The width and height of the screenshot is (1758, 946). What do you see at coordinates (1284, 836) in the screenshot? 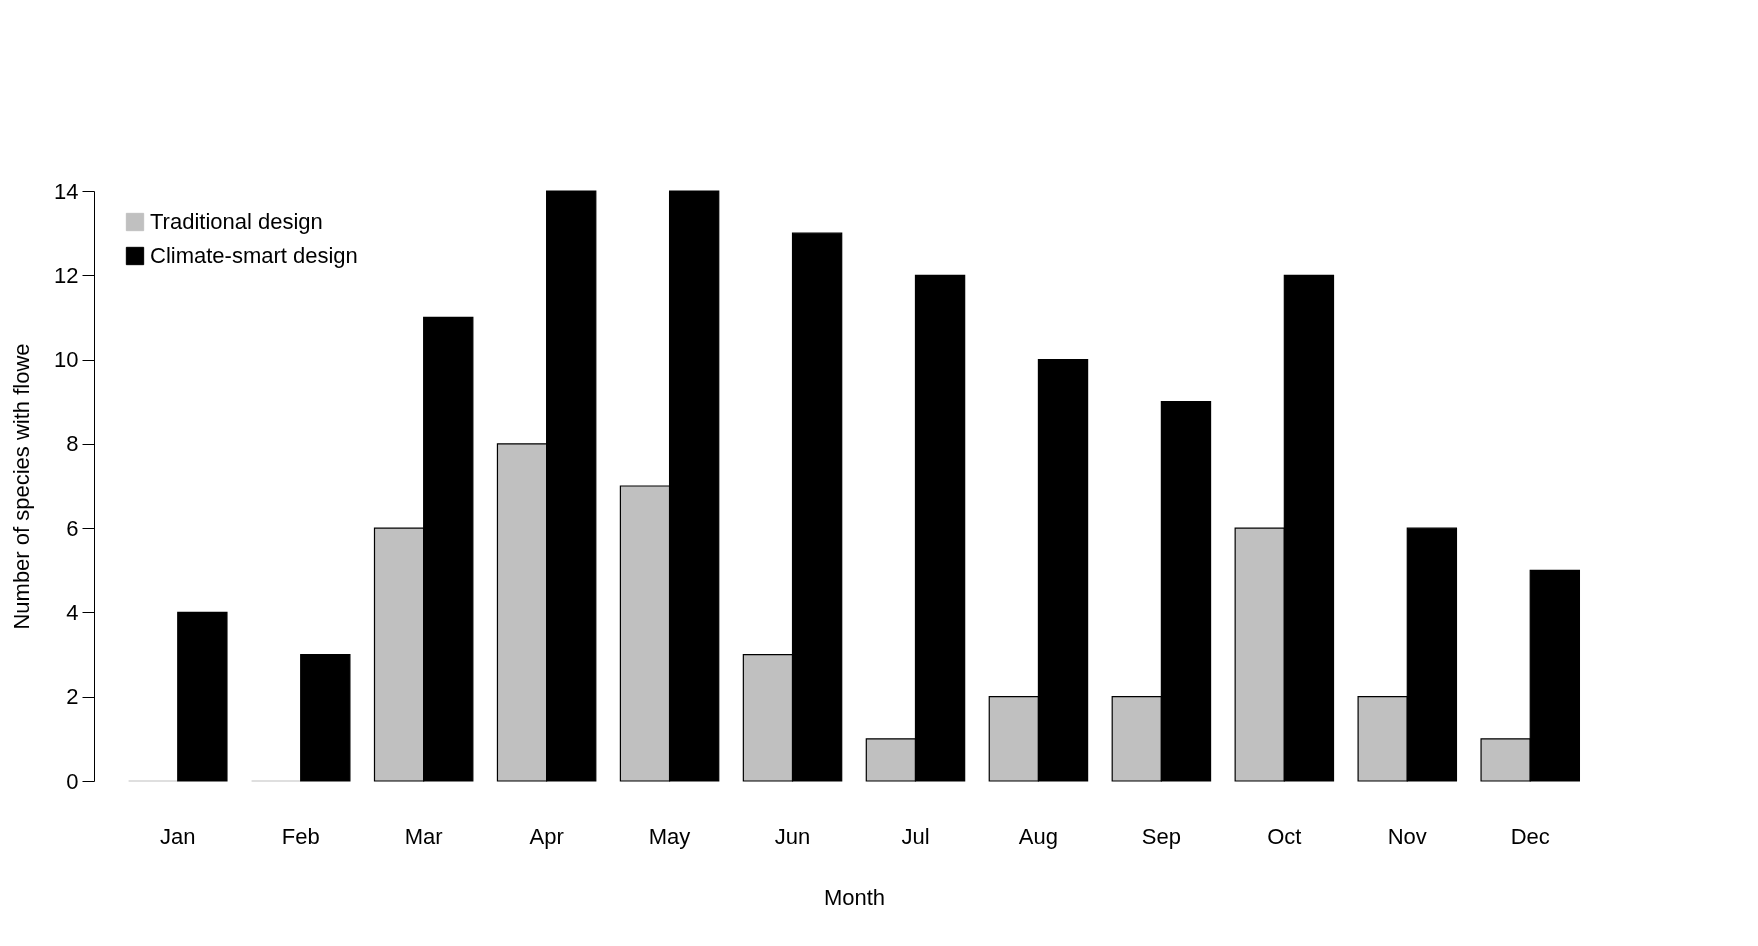
I see `x-tick-label: Oct` at bounding box center [1284, 836].